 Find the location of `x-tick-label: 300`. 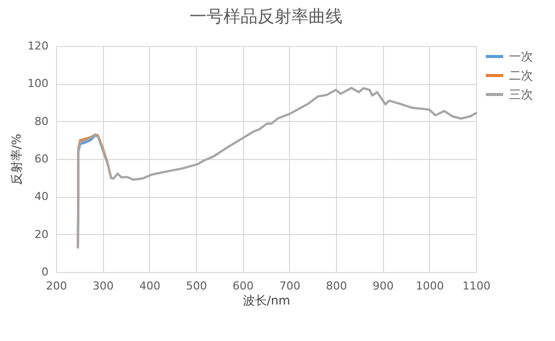

x-tick-label: 300 is located at coordinates (103, 286).